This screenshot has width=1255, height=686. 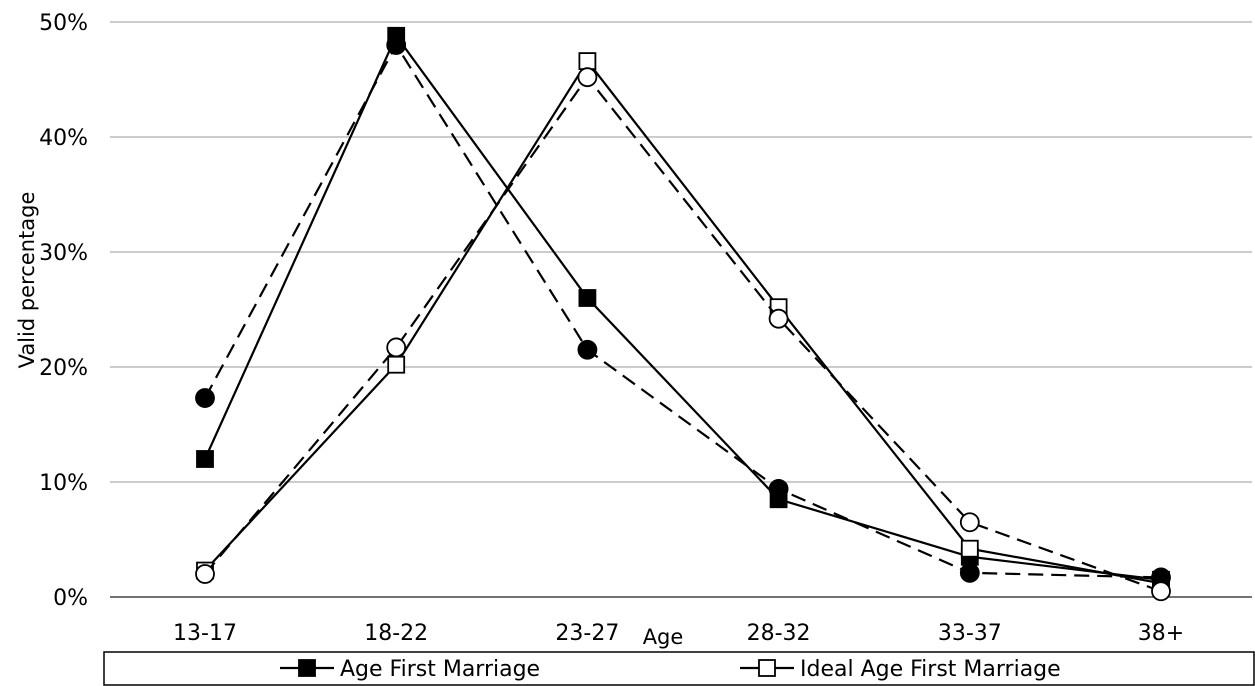 I want to click on x-tick-label: 28-32, so click(x=779, y=633).